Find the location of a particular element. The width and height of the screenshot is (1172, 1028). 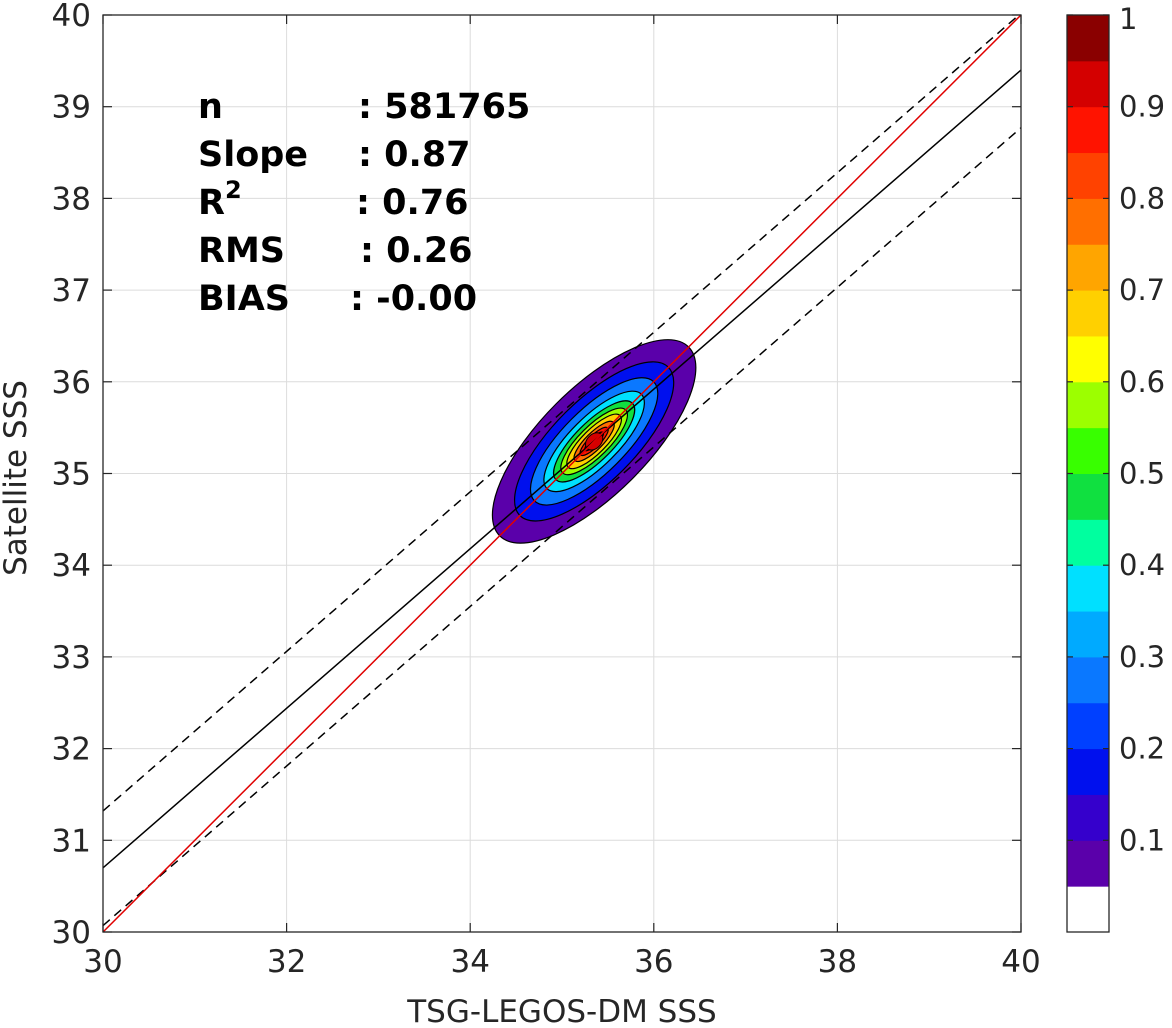

stat-value-bias: : -0.00 is located at coordinates (413, 299).